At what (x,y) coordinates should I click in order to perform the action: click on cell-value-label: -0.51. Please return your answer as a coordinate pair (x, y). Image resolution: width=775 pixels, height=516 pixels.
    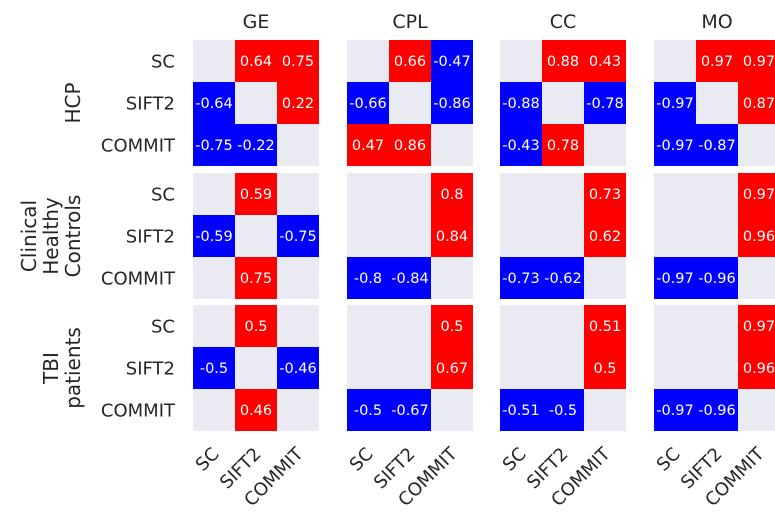
    Looking at the image, I should click on (521, 411).